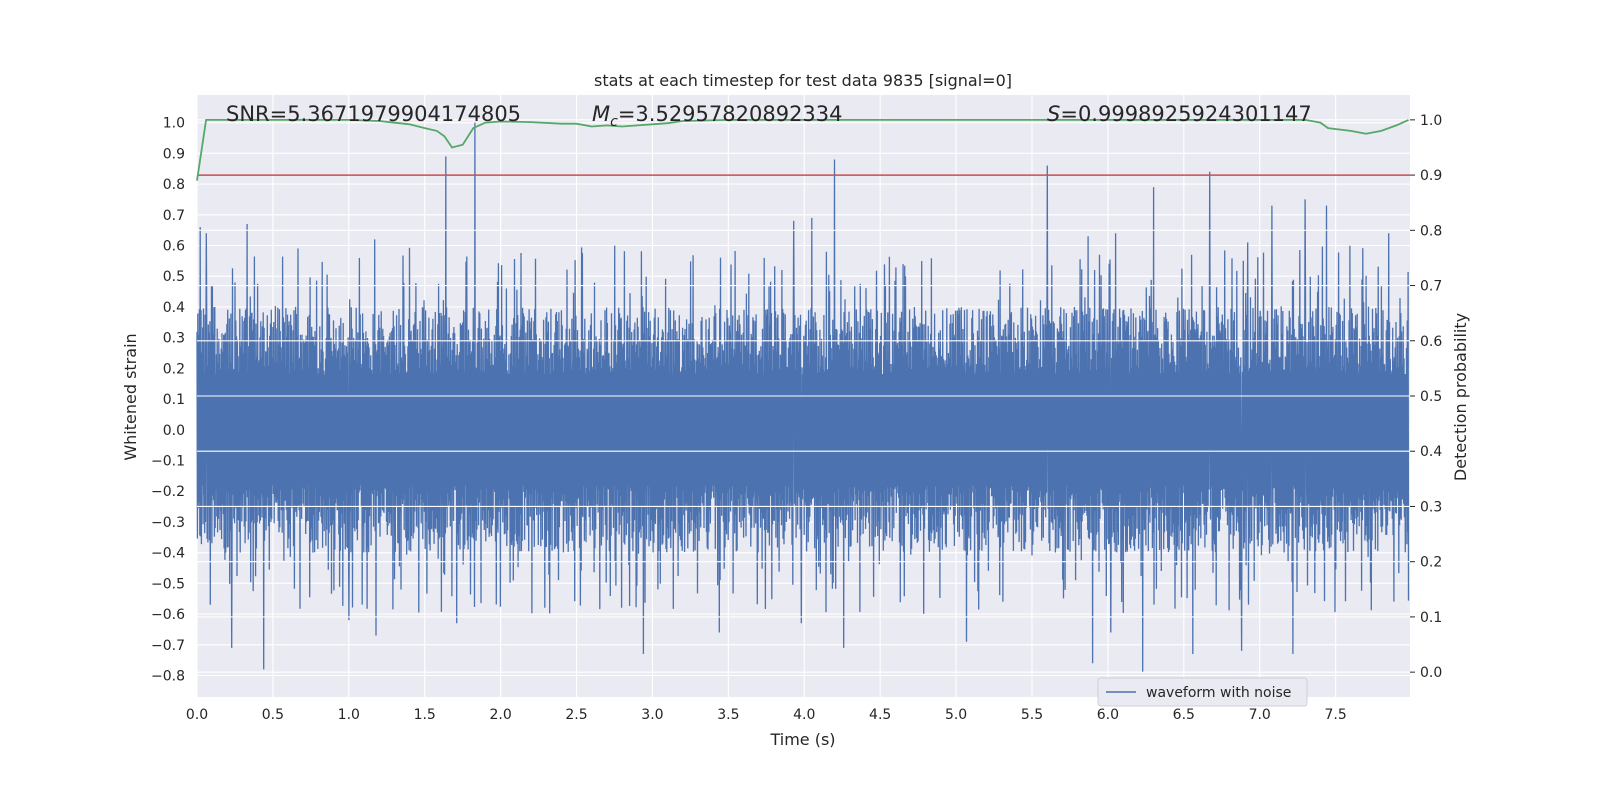 Image resolution: width=1600 pixels, height=800 pixels. Describe the element at coordinates (1431, 563) in the screenshot. I see `y-tick-label-right: 0.2` at that location.